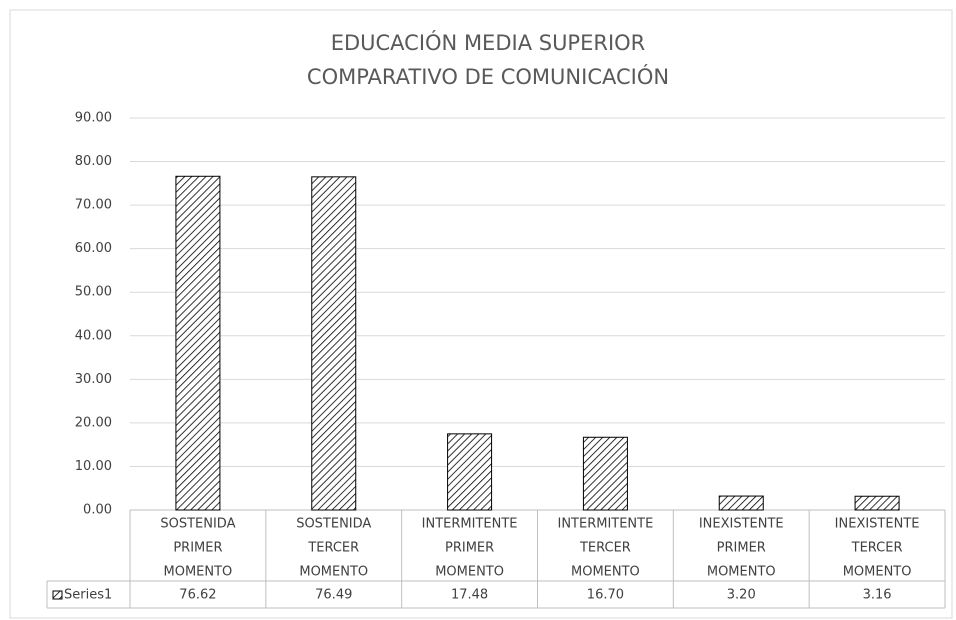 The image size is (956, 620). Describe the element at coordinates (488, 42) in the screenshot. I see `chart-title: EDUCACIÓN MEDIA SUPERIOR` at that location.